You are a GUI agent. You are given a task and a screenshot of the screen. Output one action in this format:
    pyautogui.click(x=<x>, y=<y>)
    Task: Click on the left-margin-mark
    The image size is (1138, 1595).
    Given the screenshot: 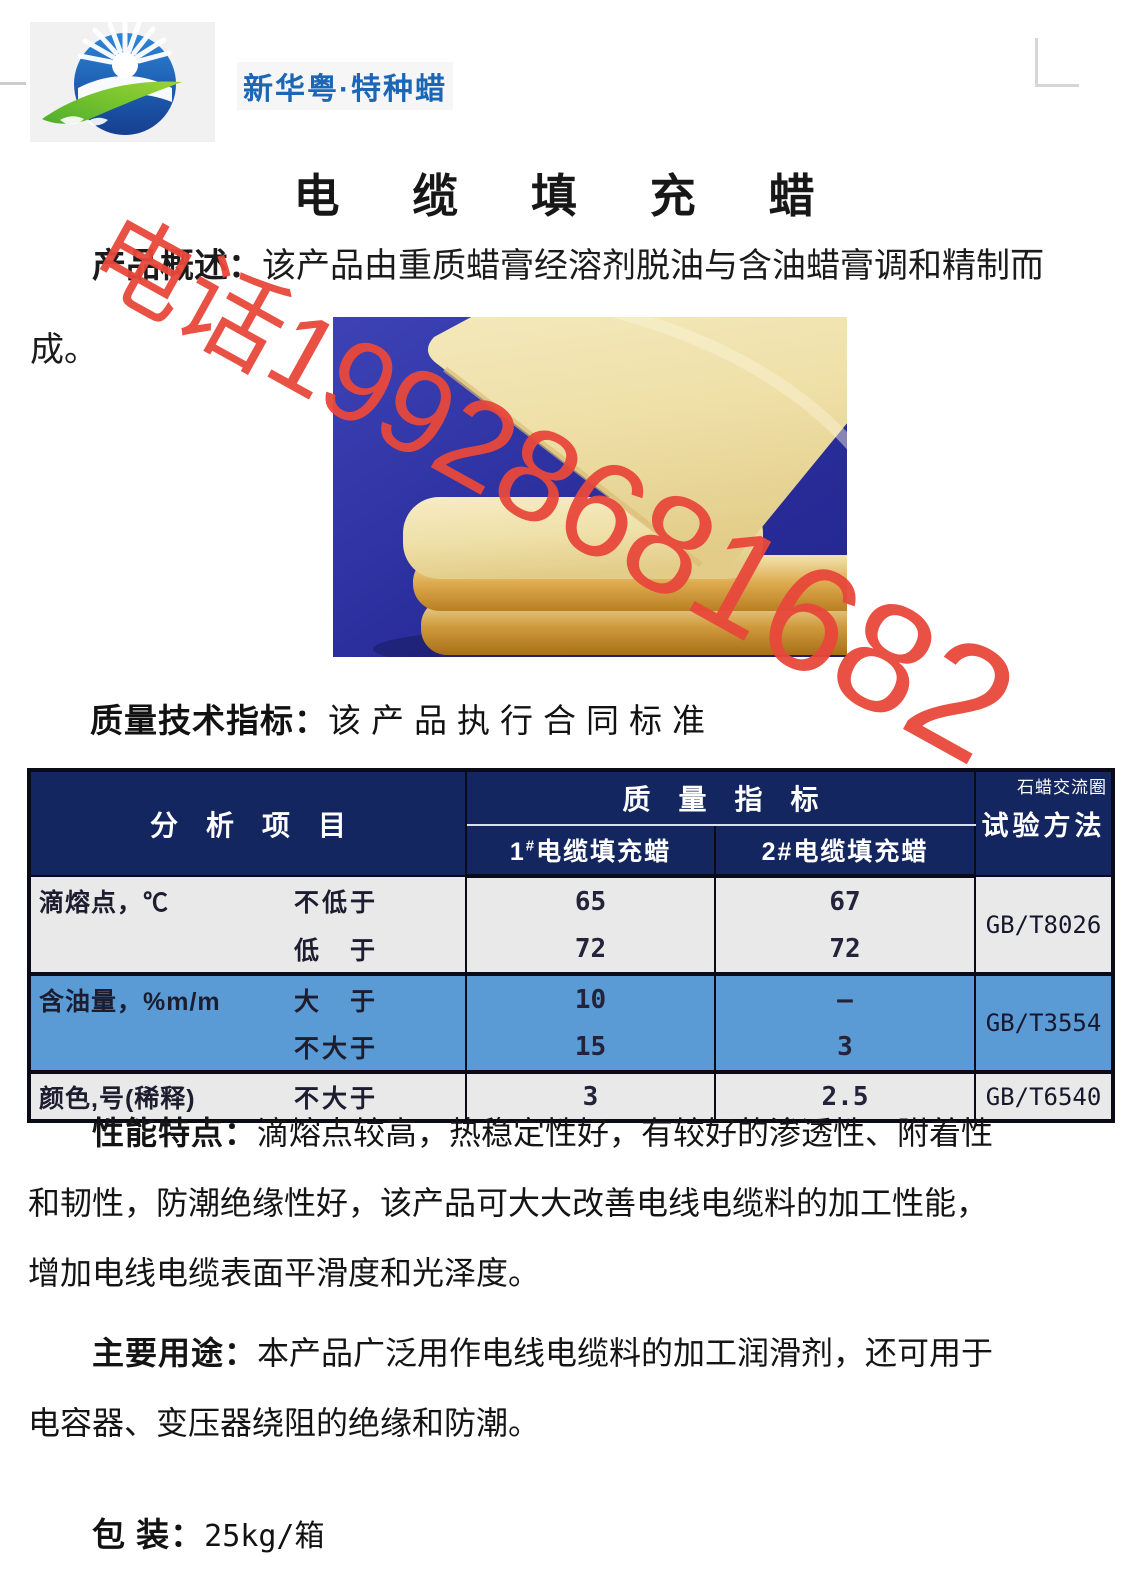 What is the action you would take?
    pyautogui.click(x=13, y=83)
    